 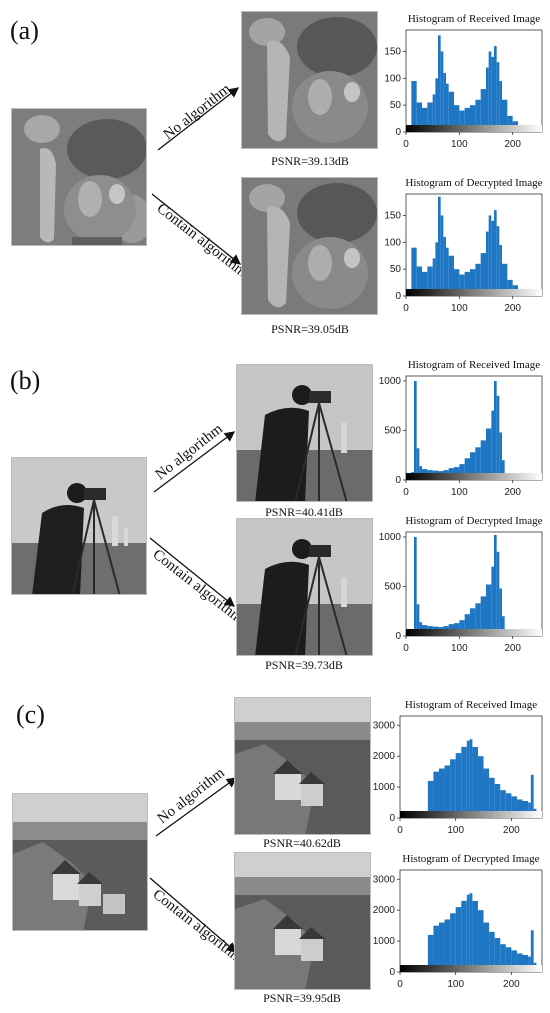 I want to click on psnr-received: PSNR=39.13dB, so click(x=310, y=161).